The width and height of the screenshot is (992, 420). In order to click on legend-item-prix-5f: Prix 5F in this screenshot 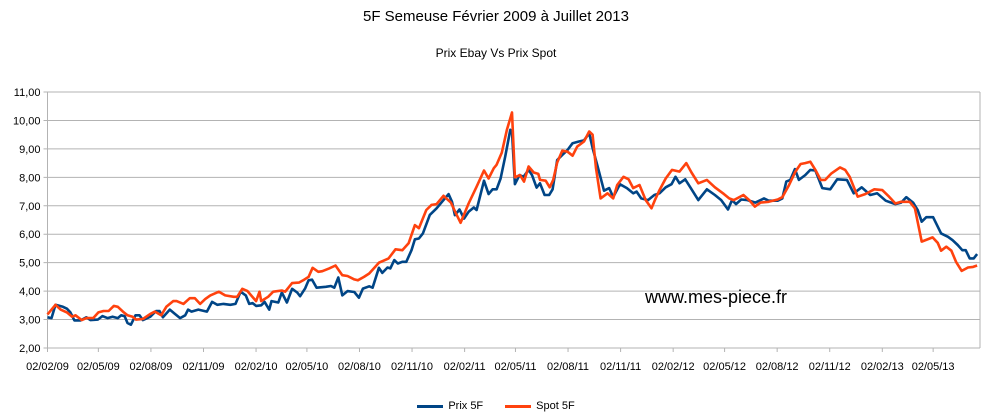, I will do `click(450, 406)`.